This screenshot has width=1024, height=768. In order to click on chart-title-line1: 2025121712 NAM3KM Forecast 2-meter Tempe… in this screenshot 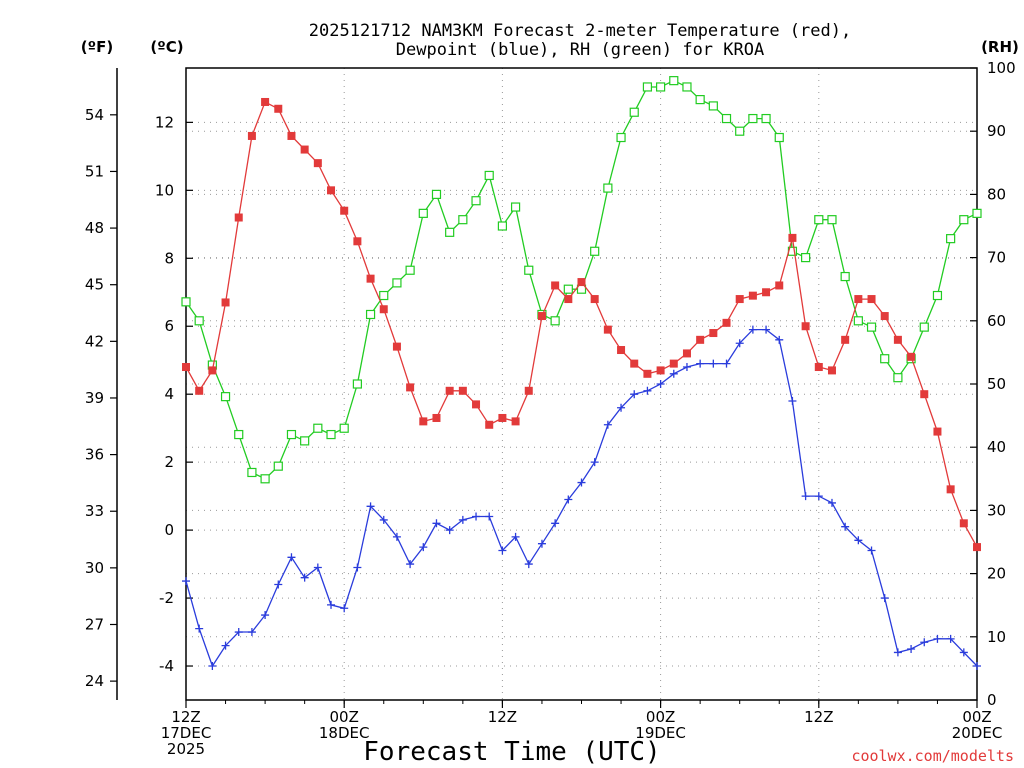, I will do `click(580, 31)`.